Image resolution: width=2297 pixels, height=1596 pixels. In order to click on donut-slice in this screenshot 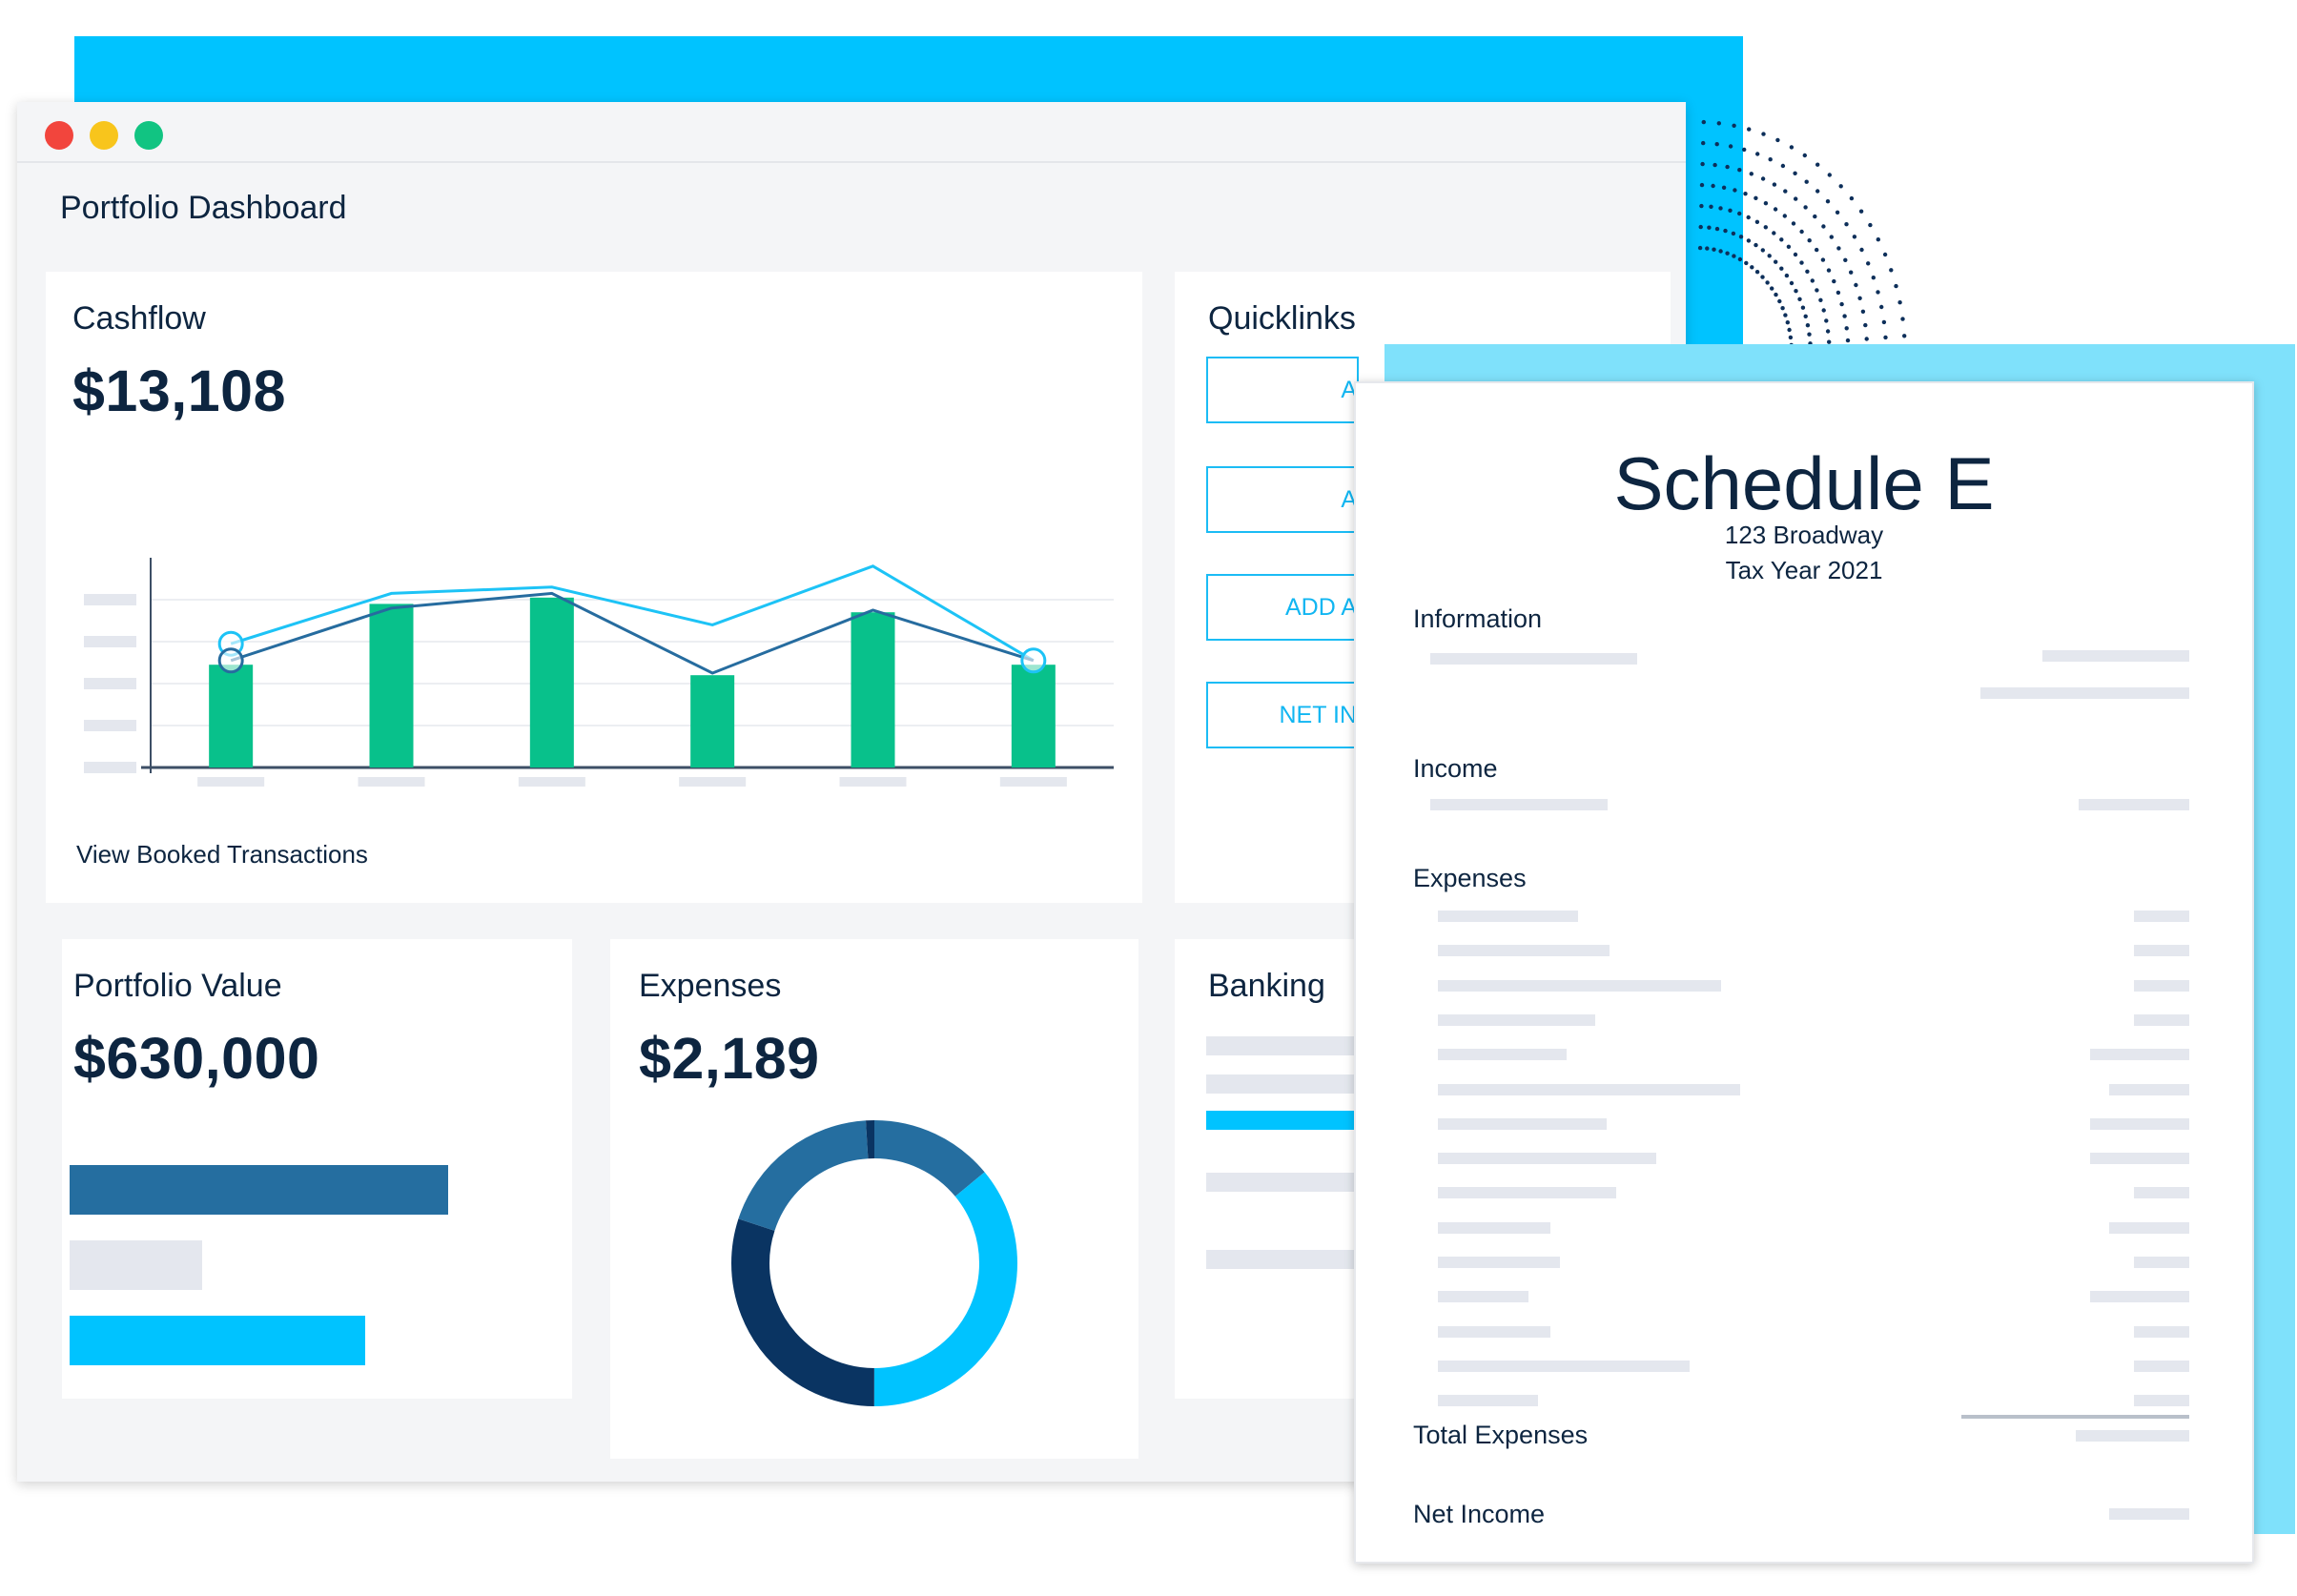, I will do `click(874, 1263)`.